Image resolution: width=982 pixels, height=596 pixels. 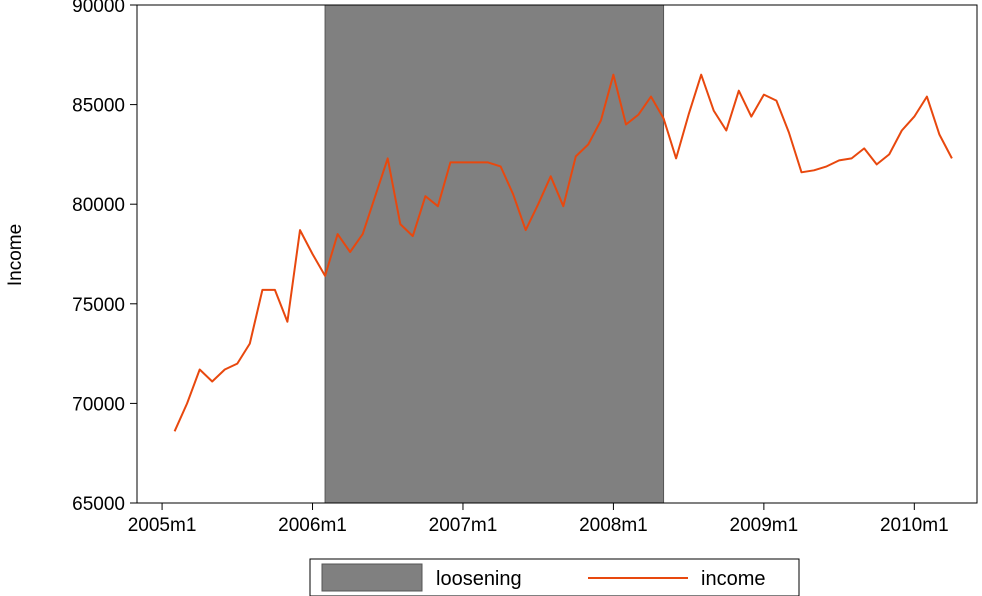 What do you see at coordinates (764, 525) in the screenshot?
I see `x-tick-label: 2009m1` at bounding box center [764, 525].